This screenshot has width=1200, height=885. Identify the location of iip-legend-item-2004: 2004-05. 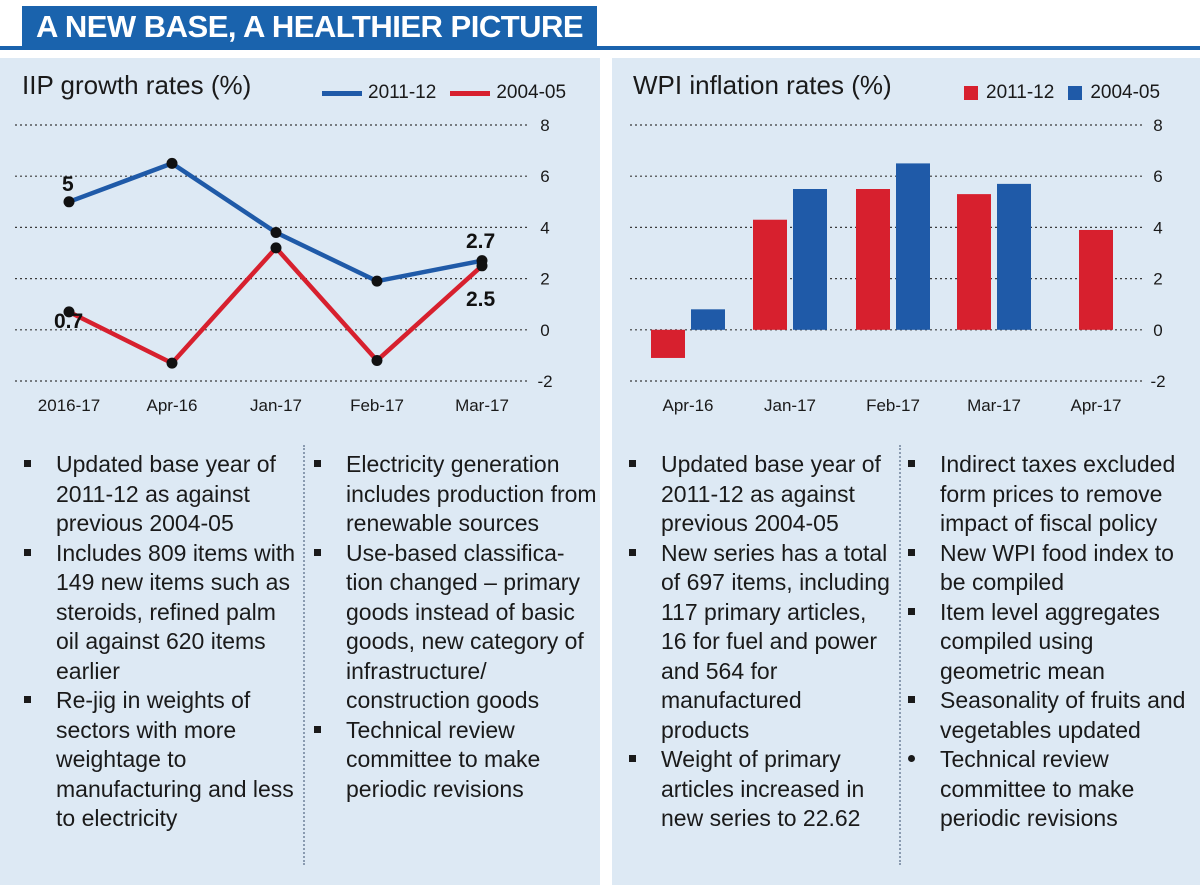
(508, 93).